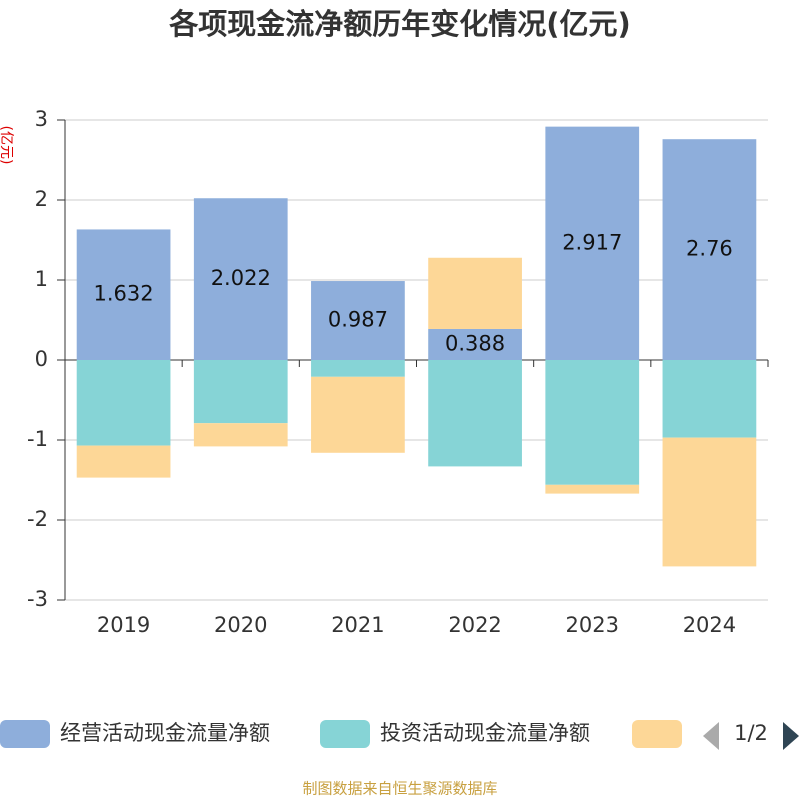 The image size is (800, 800). I want to click on legend-label: 经营活动现金流量净额, so click(165, 733).